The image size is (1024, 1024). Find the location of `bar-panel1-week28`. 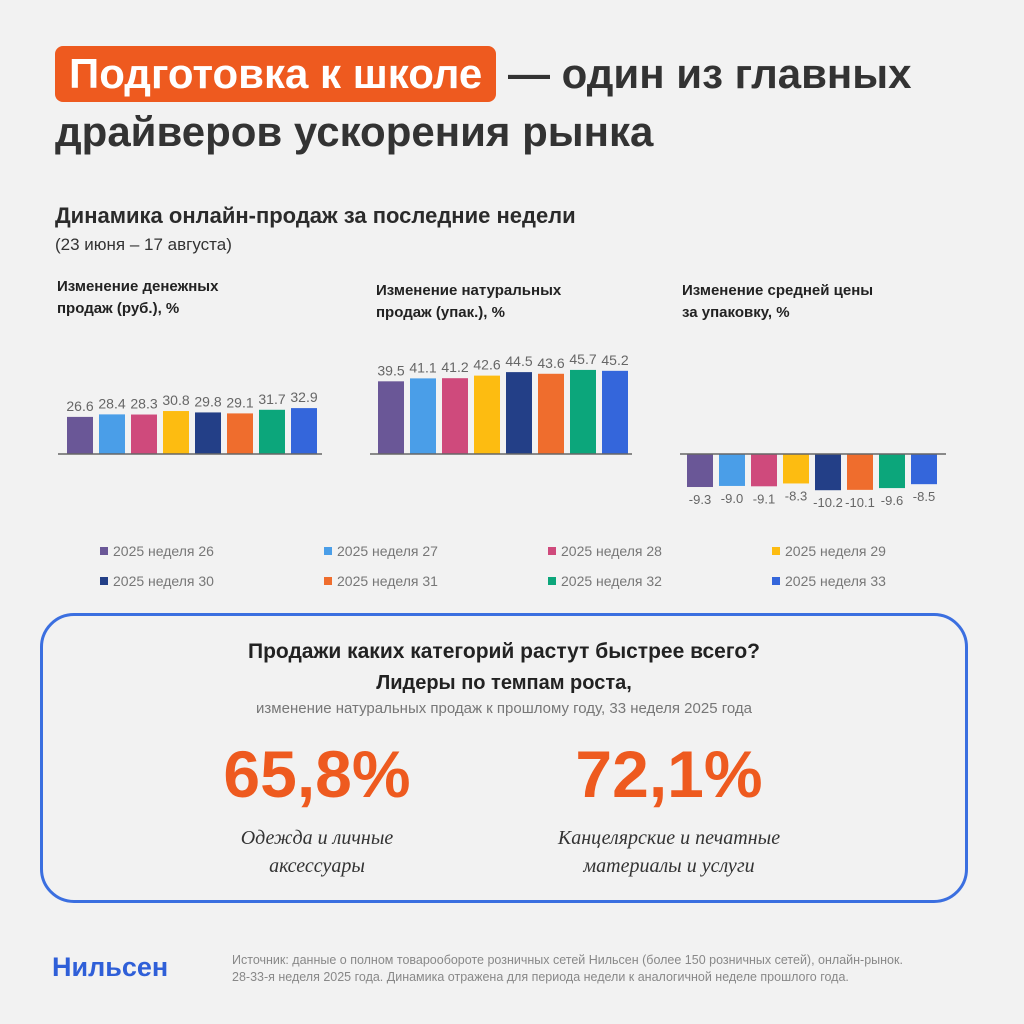

bar-panel1-week28 is located at coordinates (144, 434).